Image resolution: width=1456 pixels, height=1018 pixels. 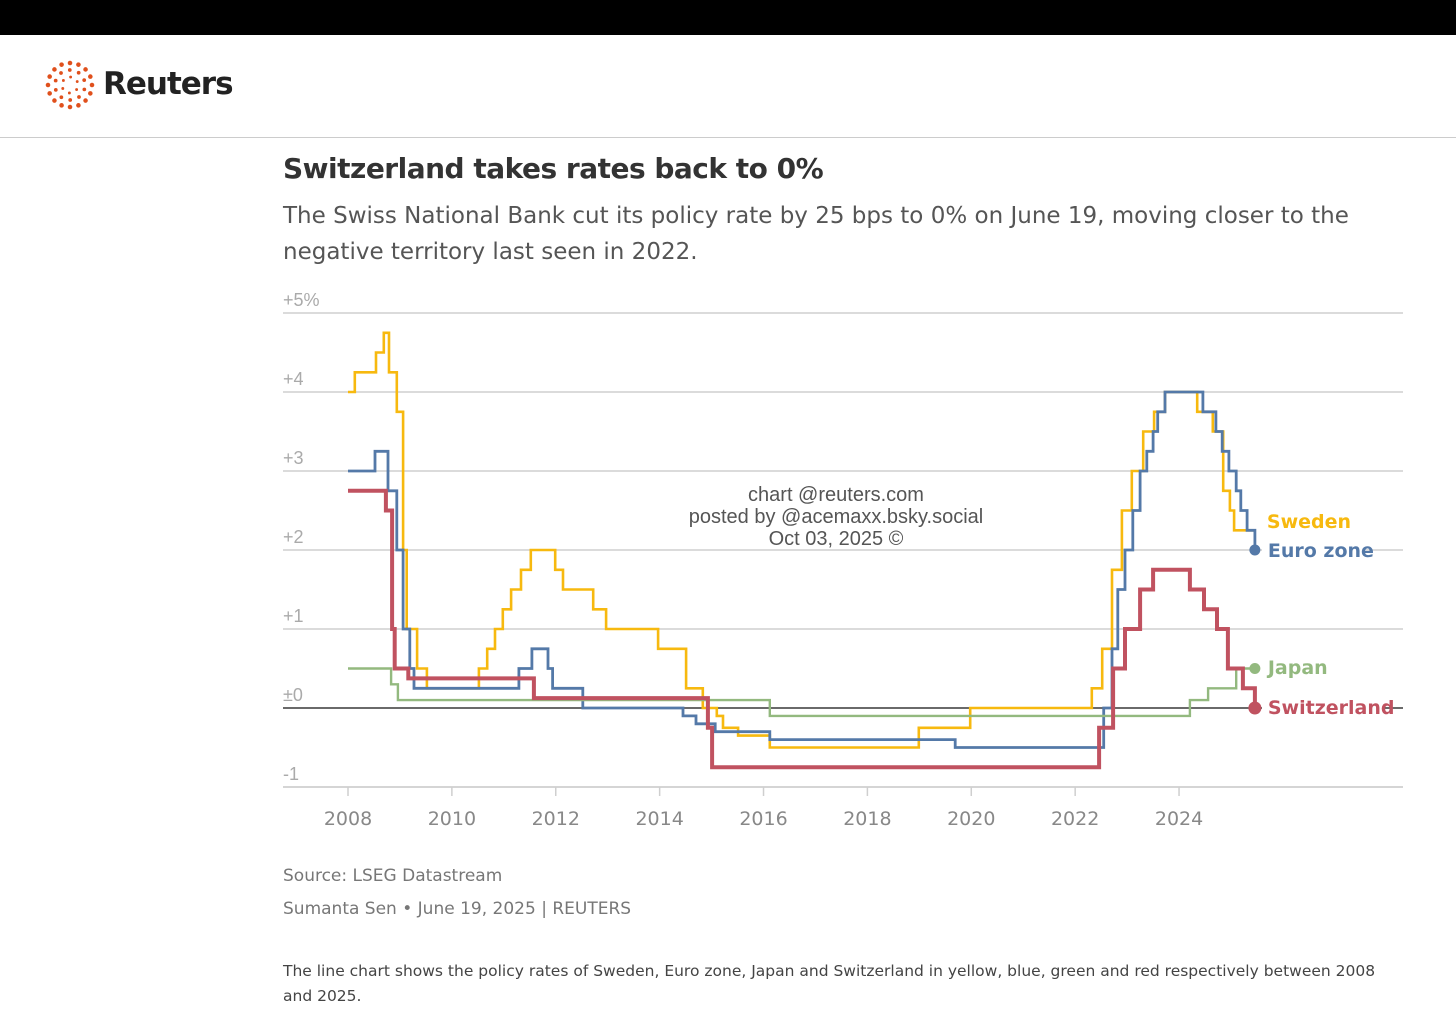 I want to click on series-label: Sweden, so click(x=1309, y=522).